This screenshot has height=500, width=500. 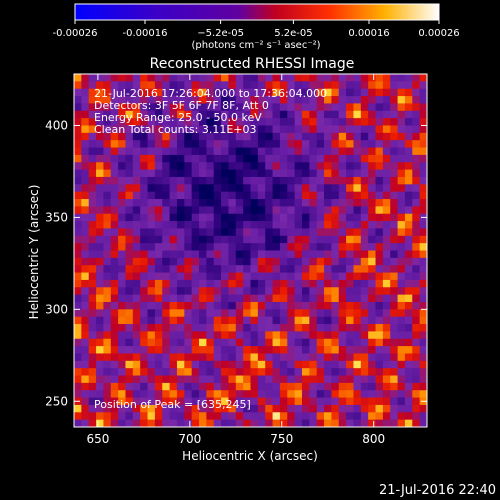 I want to click on annotation-line: 21-Jul-2016 17:26:04.000 to 17:36:04.000, so click(x=210, y=93).